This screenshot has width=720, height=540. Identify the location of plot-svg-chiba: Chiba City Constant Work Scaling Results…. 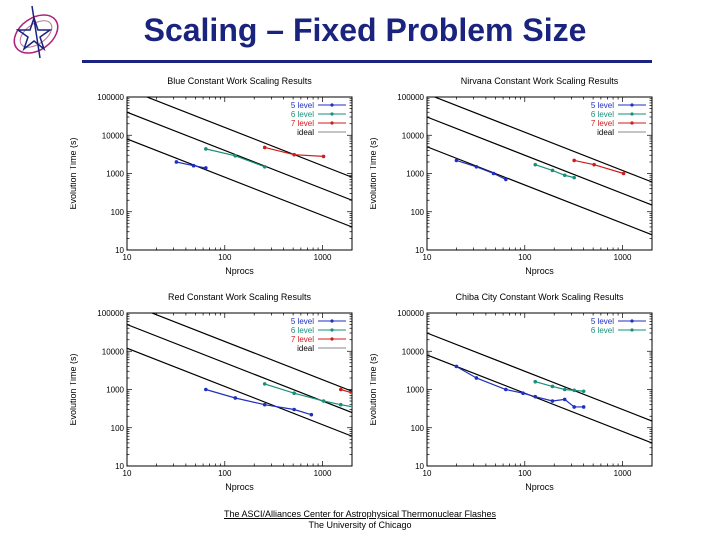
(511, 392).